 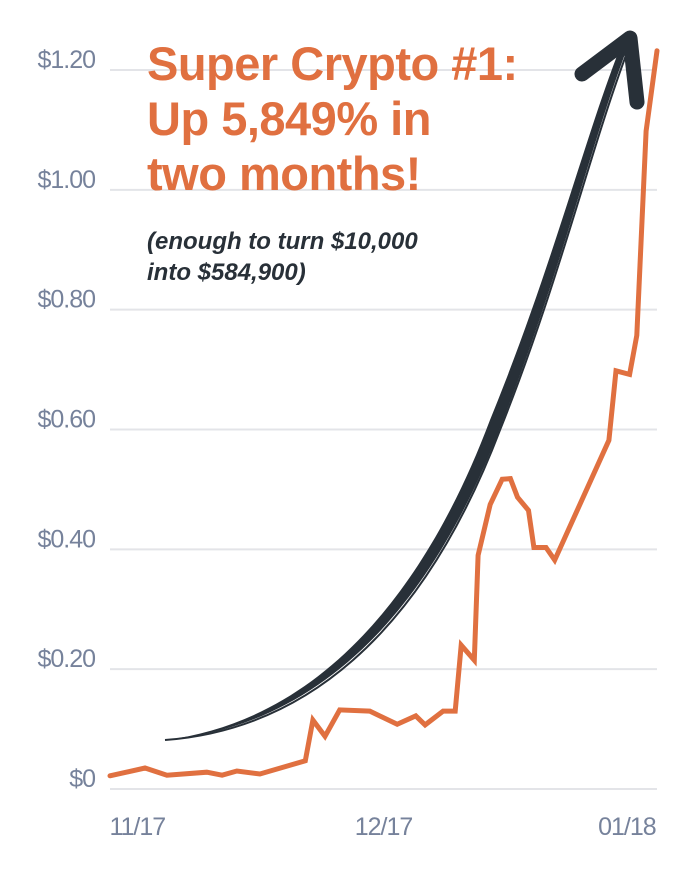 I want to click on headline-line-3: two months!, so click(x=284, y=173).